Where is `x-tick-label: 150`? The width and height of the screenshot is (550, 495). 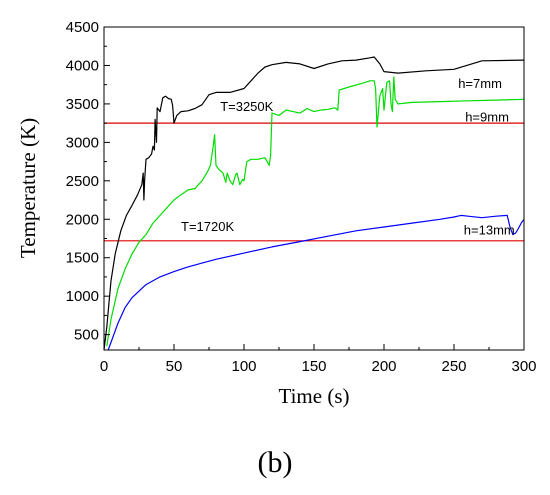 x-tick-label: 150 is located at coordinates (313, 366).